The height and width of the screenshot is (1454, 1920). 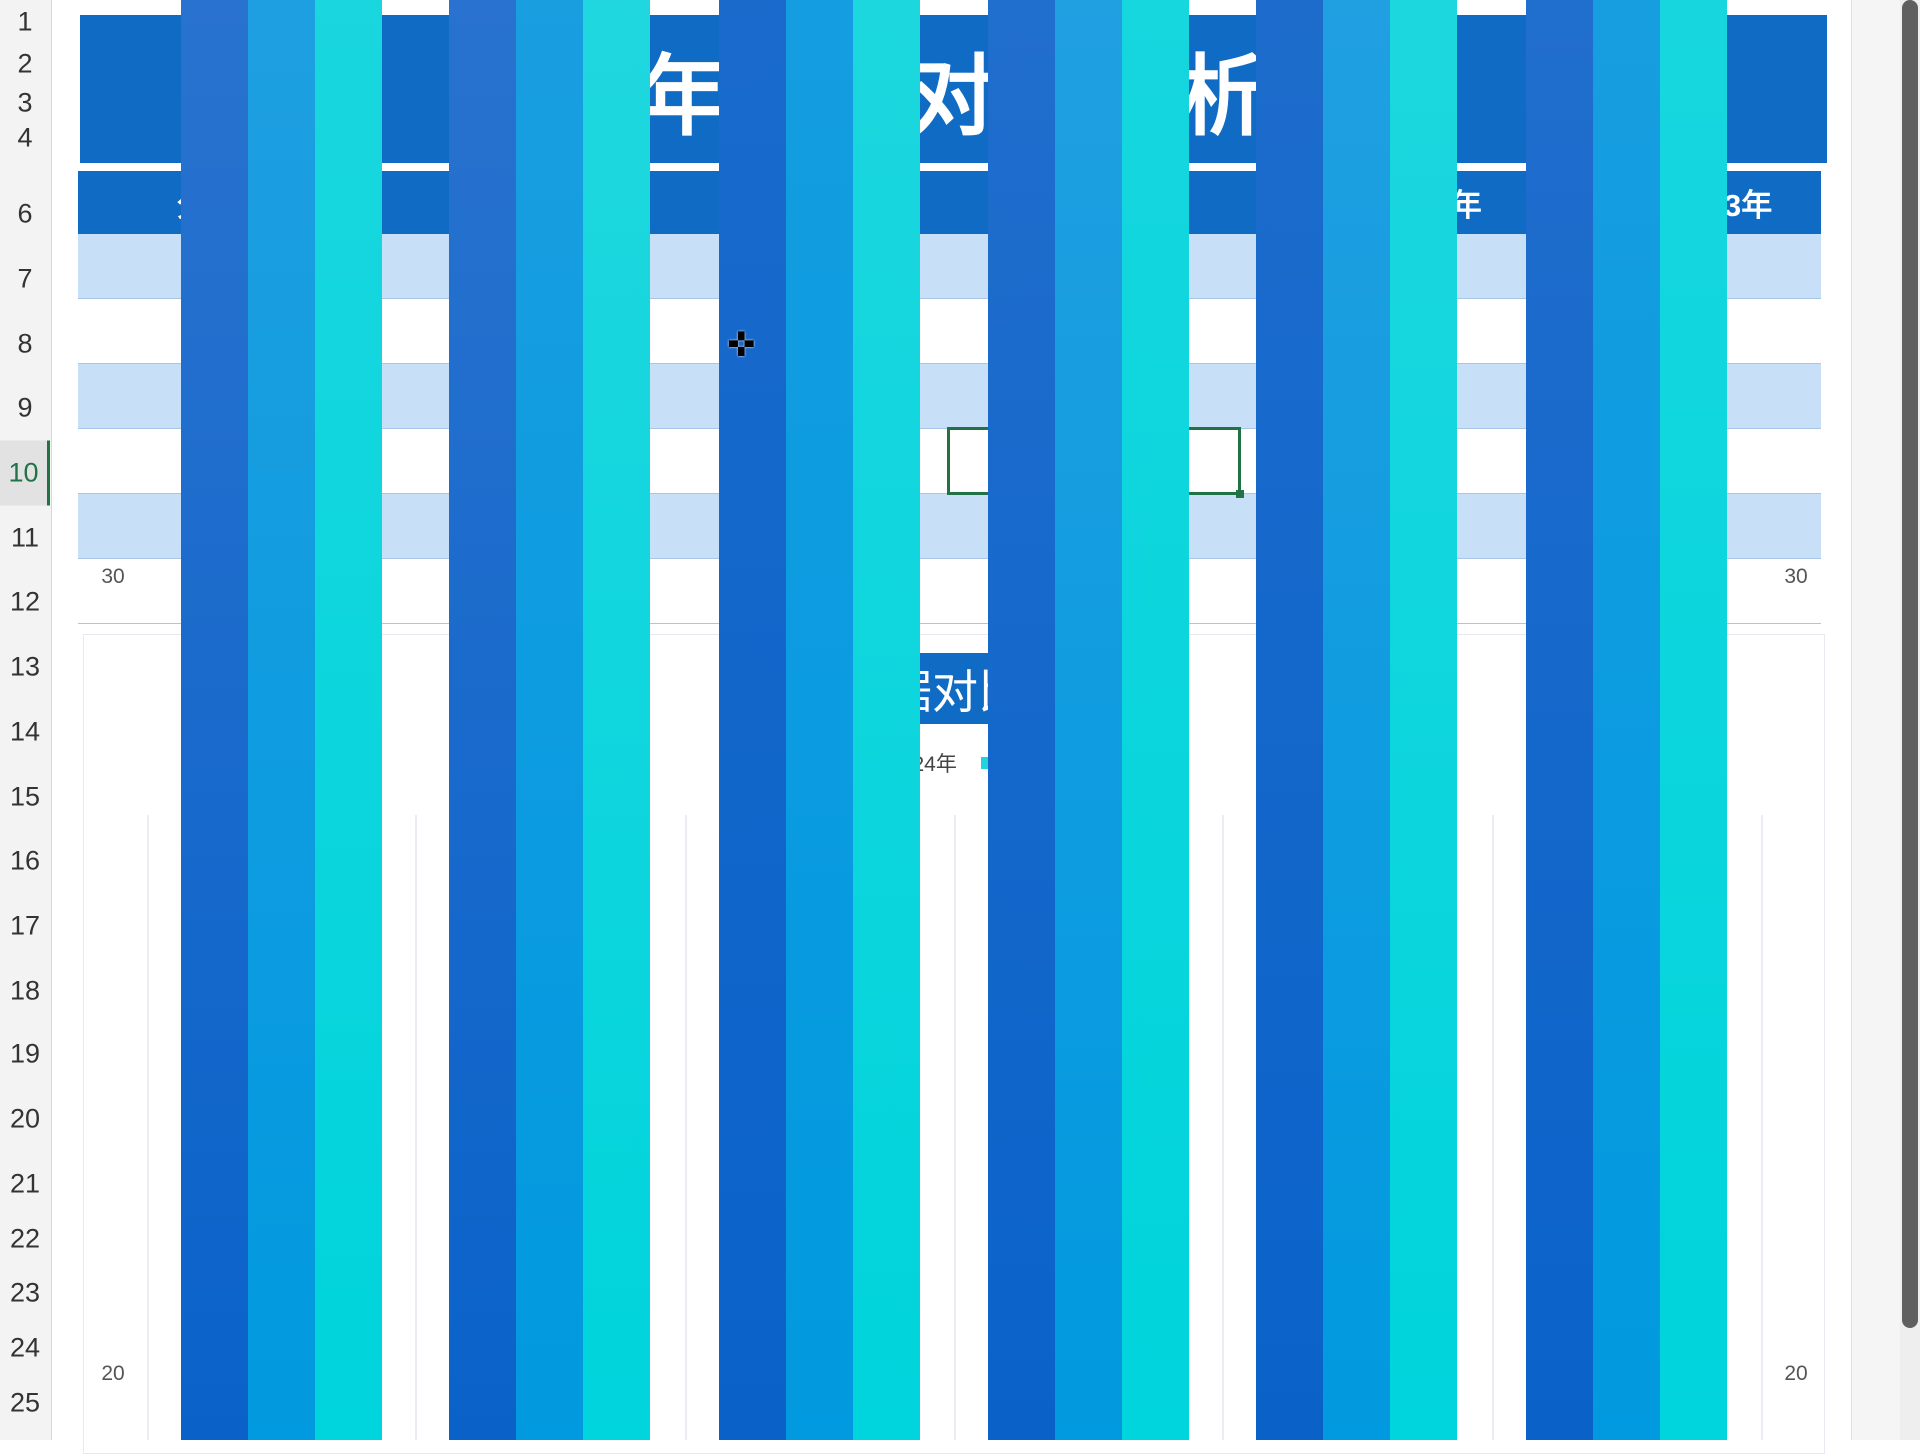 What do you see at coordinates (25, 796) in the screenshot?
I see `row-number: 15` at bounding box center [25, 796].